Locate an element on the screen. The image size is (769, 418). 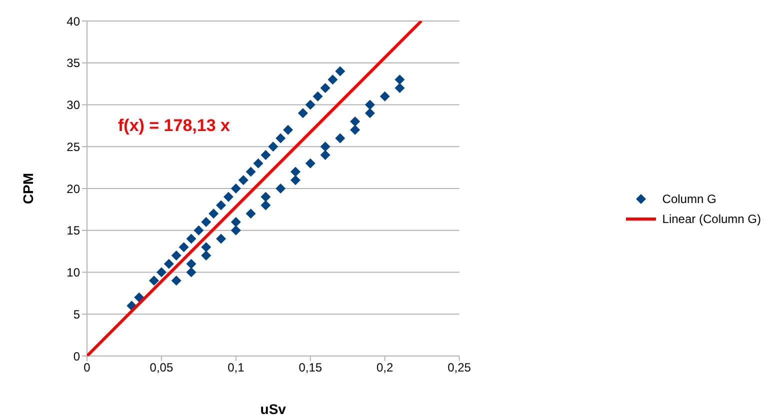
y-tick-label: 10 is located at coordinates (73, 273).